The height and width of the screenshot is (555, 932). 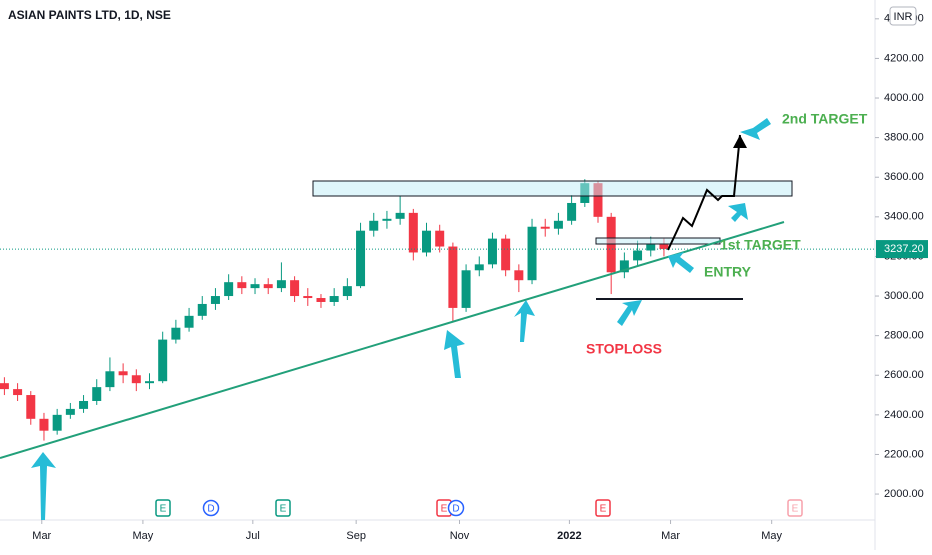 I want to click on first-target-zone, so click(x=658, y=241).